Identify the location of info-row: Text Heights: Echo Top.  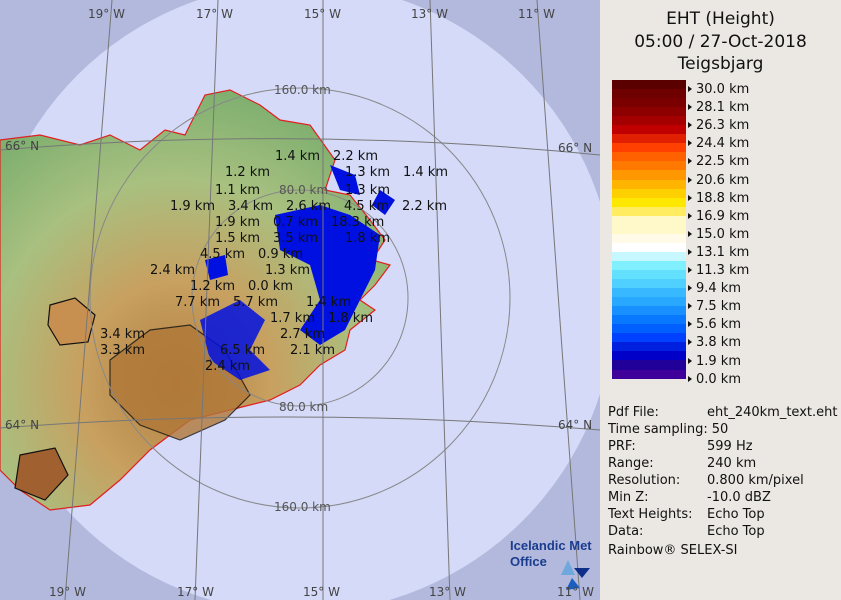
(686, 514).